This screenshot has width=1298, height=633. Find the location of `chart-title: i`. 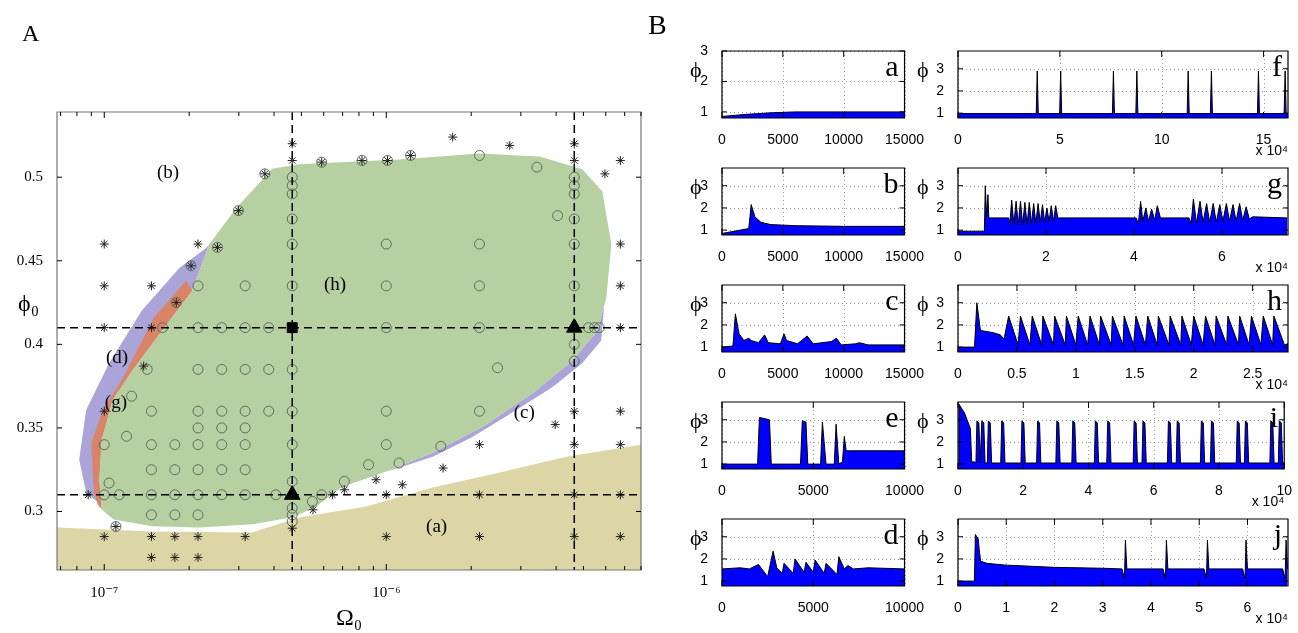

chart-title: i is located at coordinates (1274, 416).